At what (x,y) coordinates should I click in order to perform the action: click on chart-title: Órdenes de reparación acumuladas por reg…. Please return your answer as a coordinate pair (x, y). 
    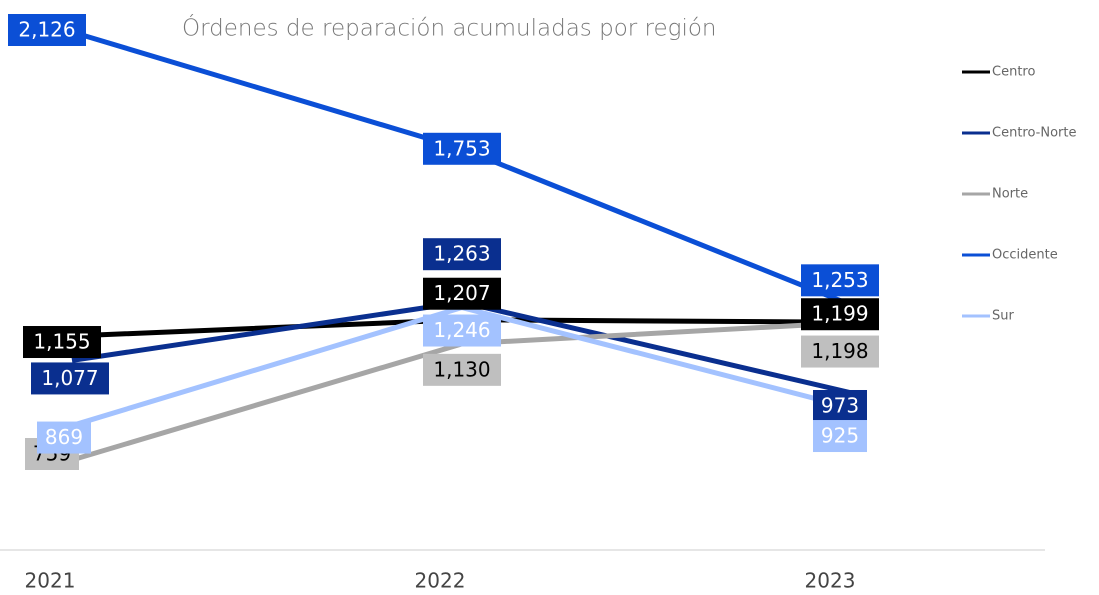
    Looking at the image, I should click on (449, 28).